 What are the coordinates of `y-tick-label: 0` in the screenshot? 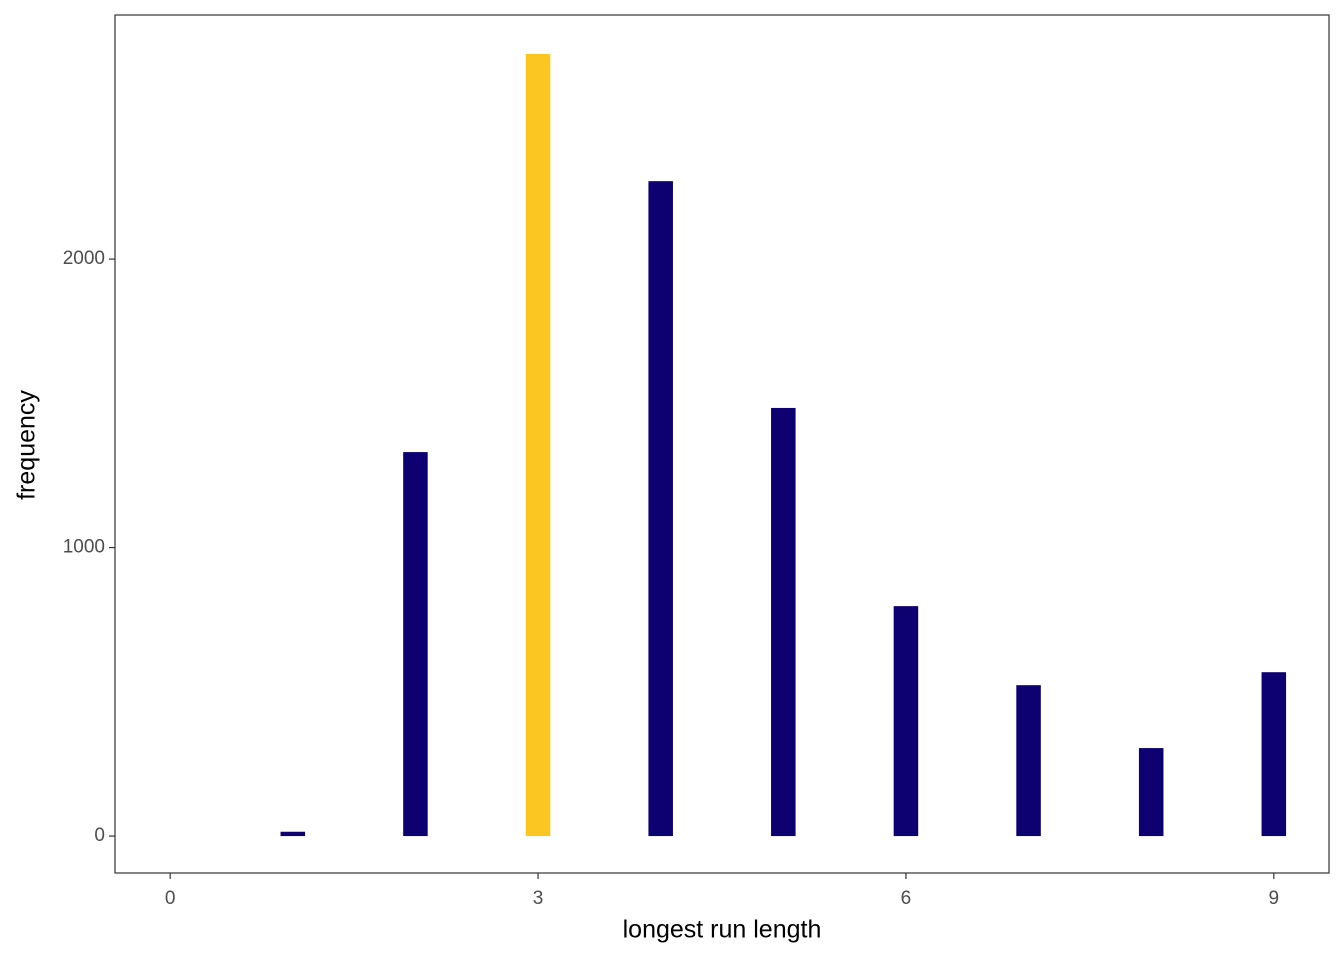 It's located at (99, 835).